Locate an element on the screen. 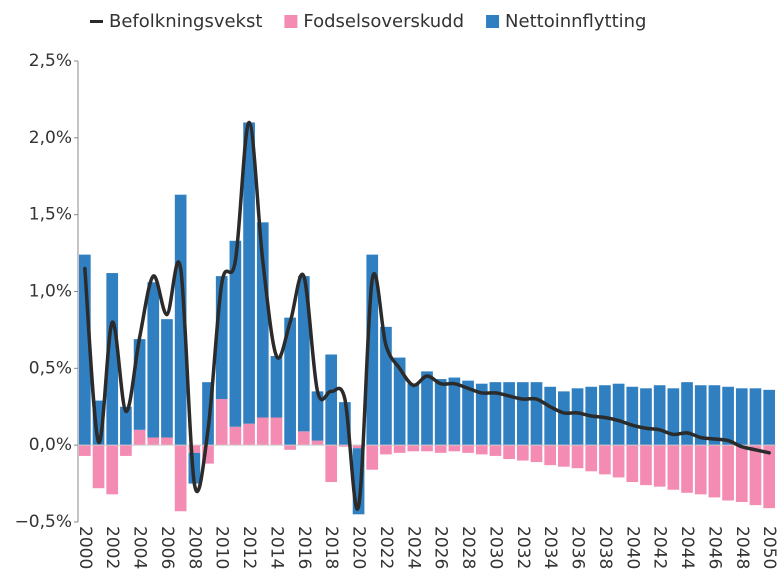 This screenshot has width=779, height=582. x-tick-label: 2026 is located at coordinates (441, 547).